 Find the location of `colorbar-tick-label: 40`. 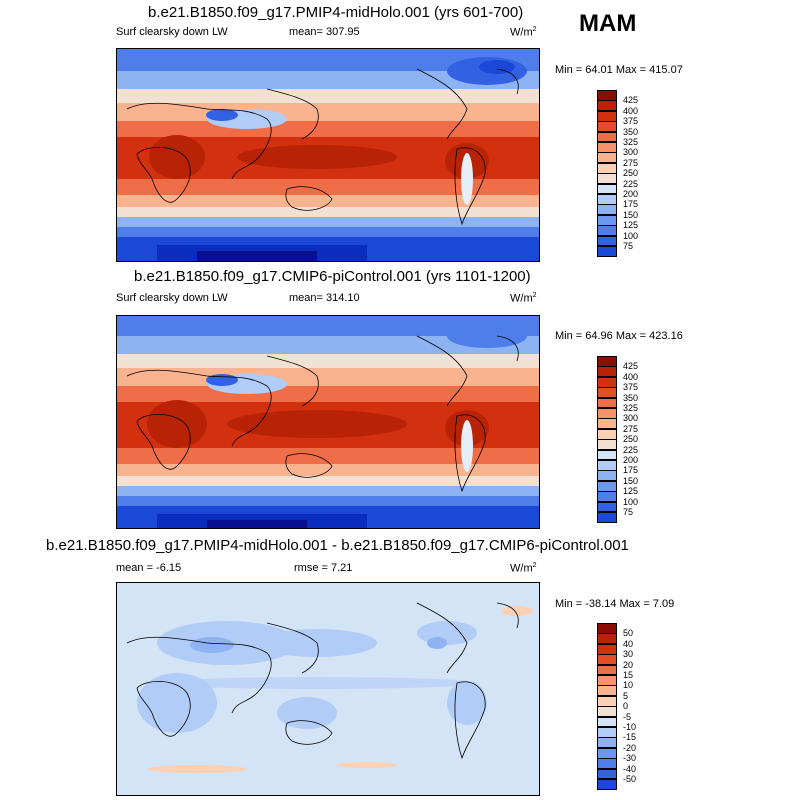

colorbar-tick-label: 40 is located at coordinates (628, 643).